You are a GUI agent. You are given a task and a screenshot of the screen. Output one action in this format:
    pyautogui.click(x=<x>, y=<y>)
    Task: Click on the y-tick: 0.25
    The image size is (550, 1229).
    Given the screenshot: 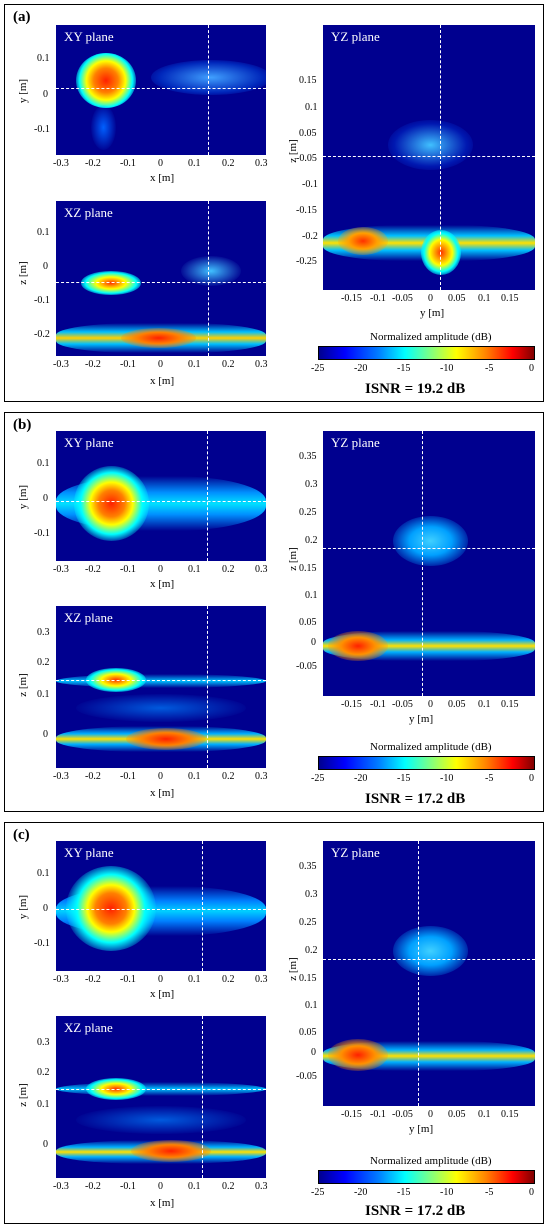 What is the action you would take?
    pyautogui.click(x=308, y=512)
    